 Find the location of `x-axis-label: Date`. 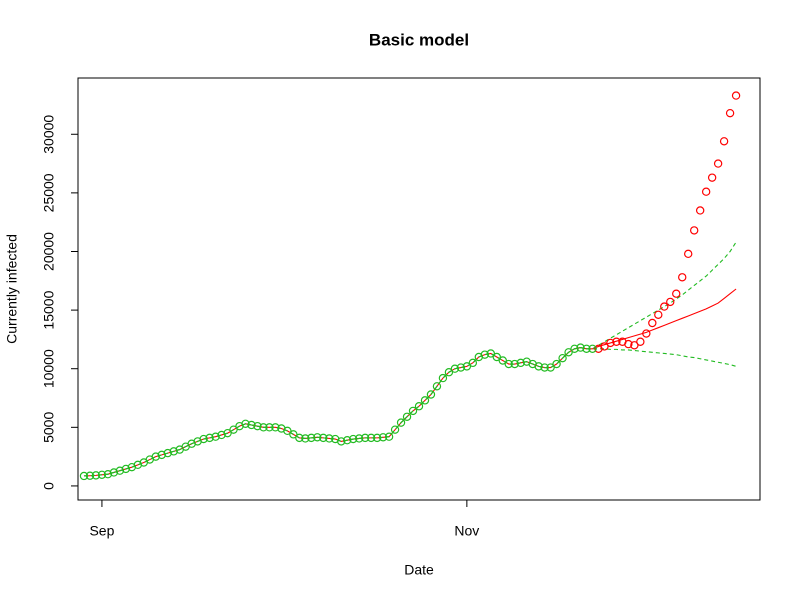

x-axis-label: Date is located at coordinates (419, 570).